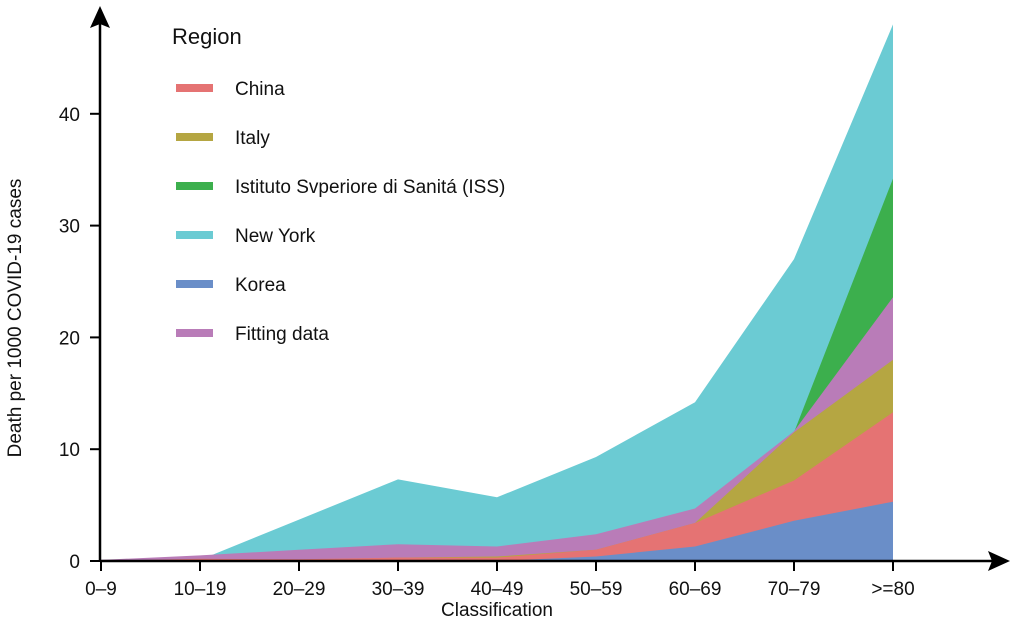 The width and height of the screenshot is (1020, 625). I want to click on y-axis-arrow, so click(100, 17).